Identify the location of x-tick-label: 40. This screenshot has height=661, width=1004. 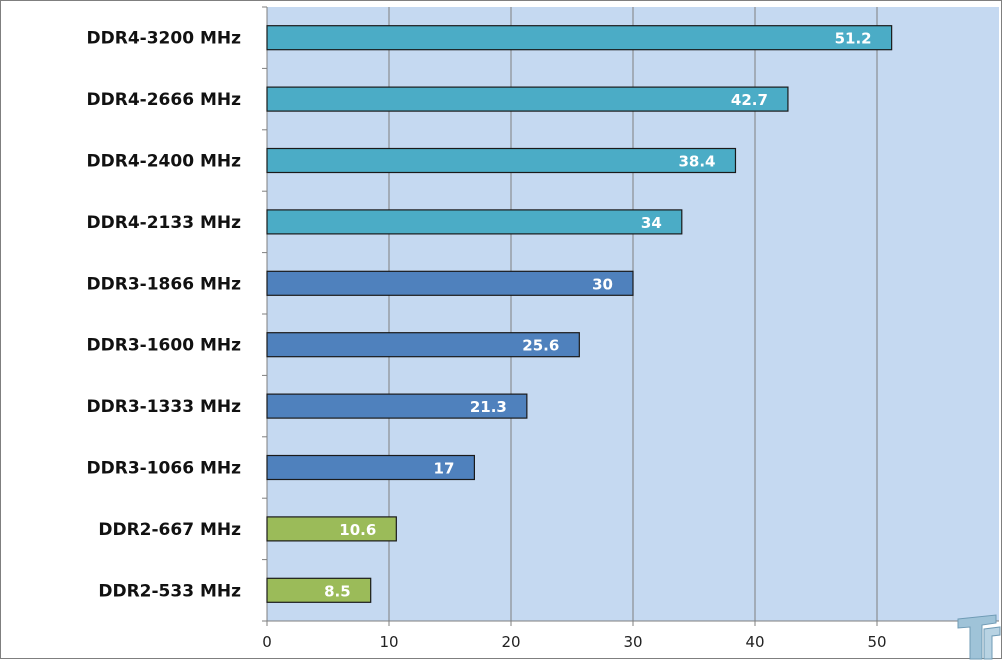
(754, 642).